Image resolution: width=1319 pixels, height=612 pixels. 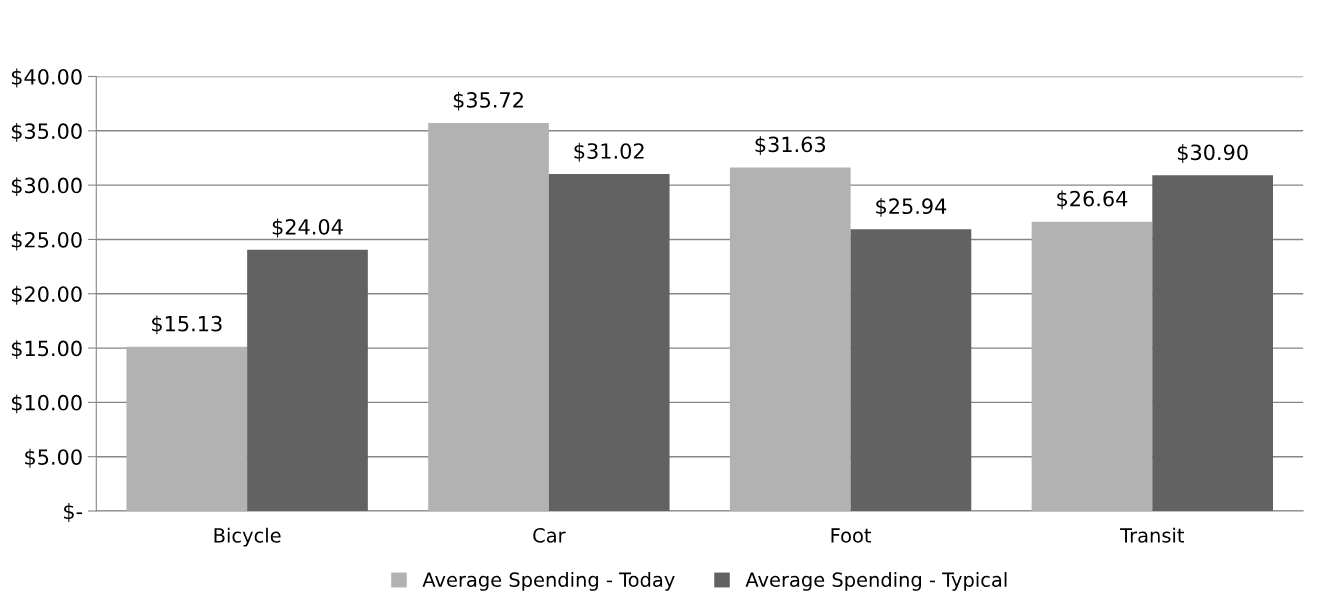 What do you see at coordinates (46, 78) in the screenshot?
I see `y-tick-label: $40.00` at bounding box center [46, 78].